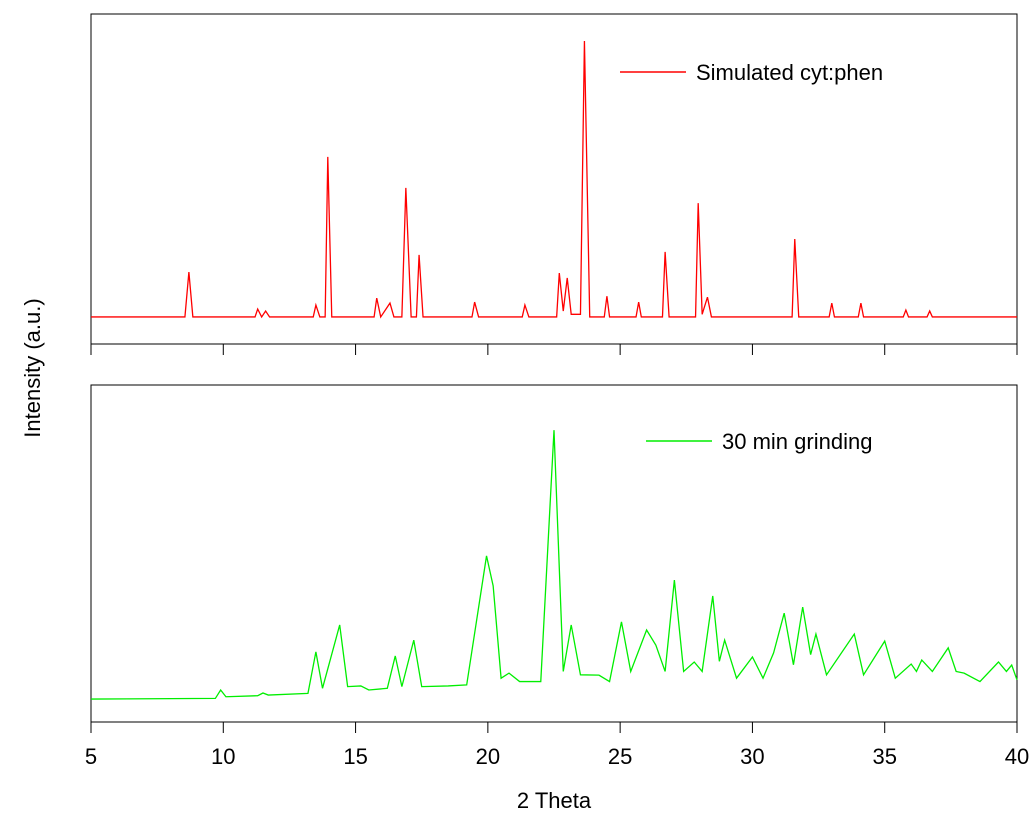  I want to click on x-tick-label: 40, so click(1017, 756).